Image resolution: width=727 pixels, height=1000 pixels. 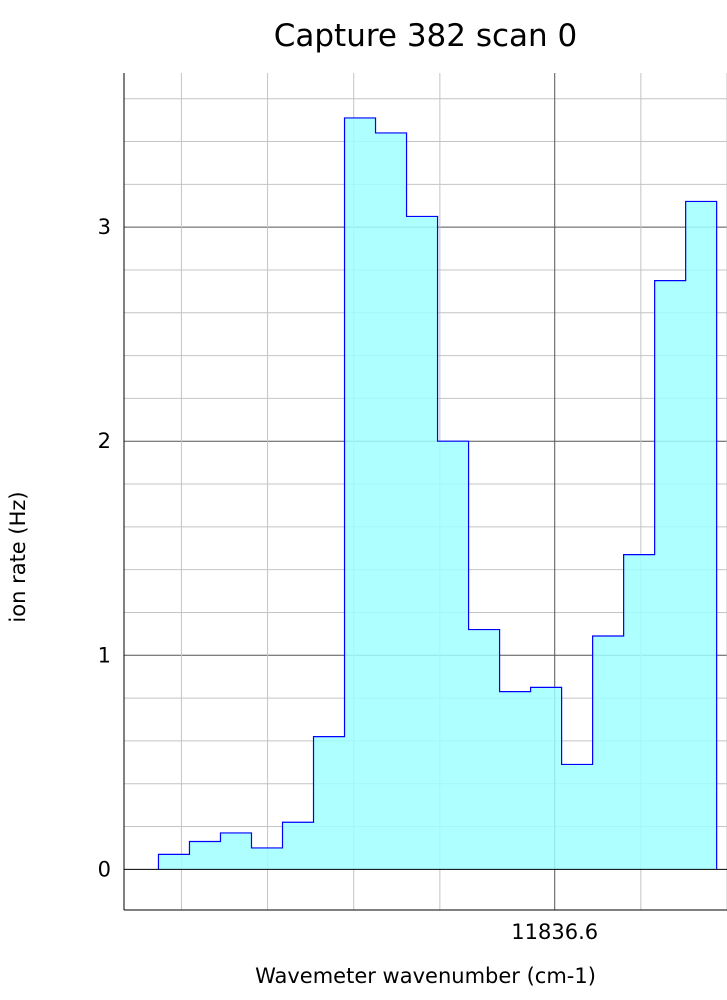 What do you see at coordinates (104, 655) in the screenshot?
I see `y-tick-label: 1` at bounding box center [104, 655].